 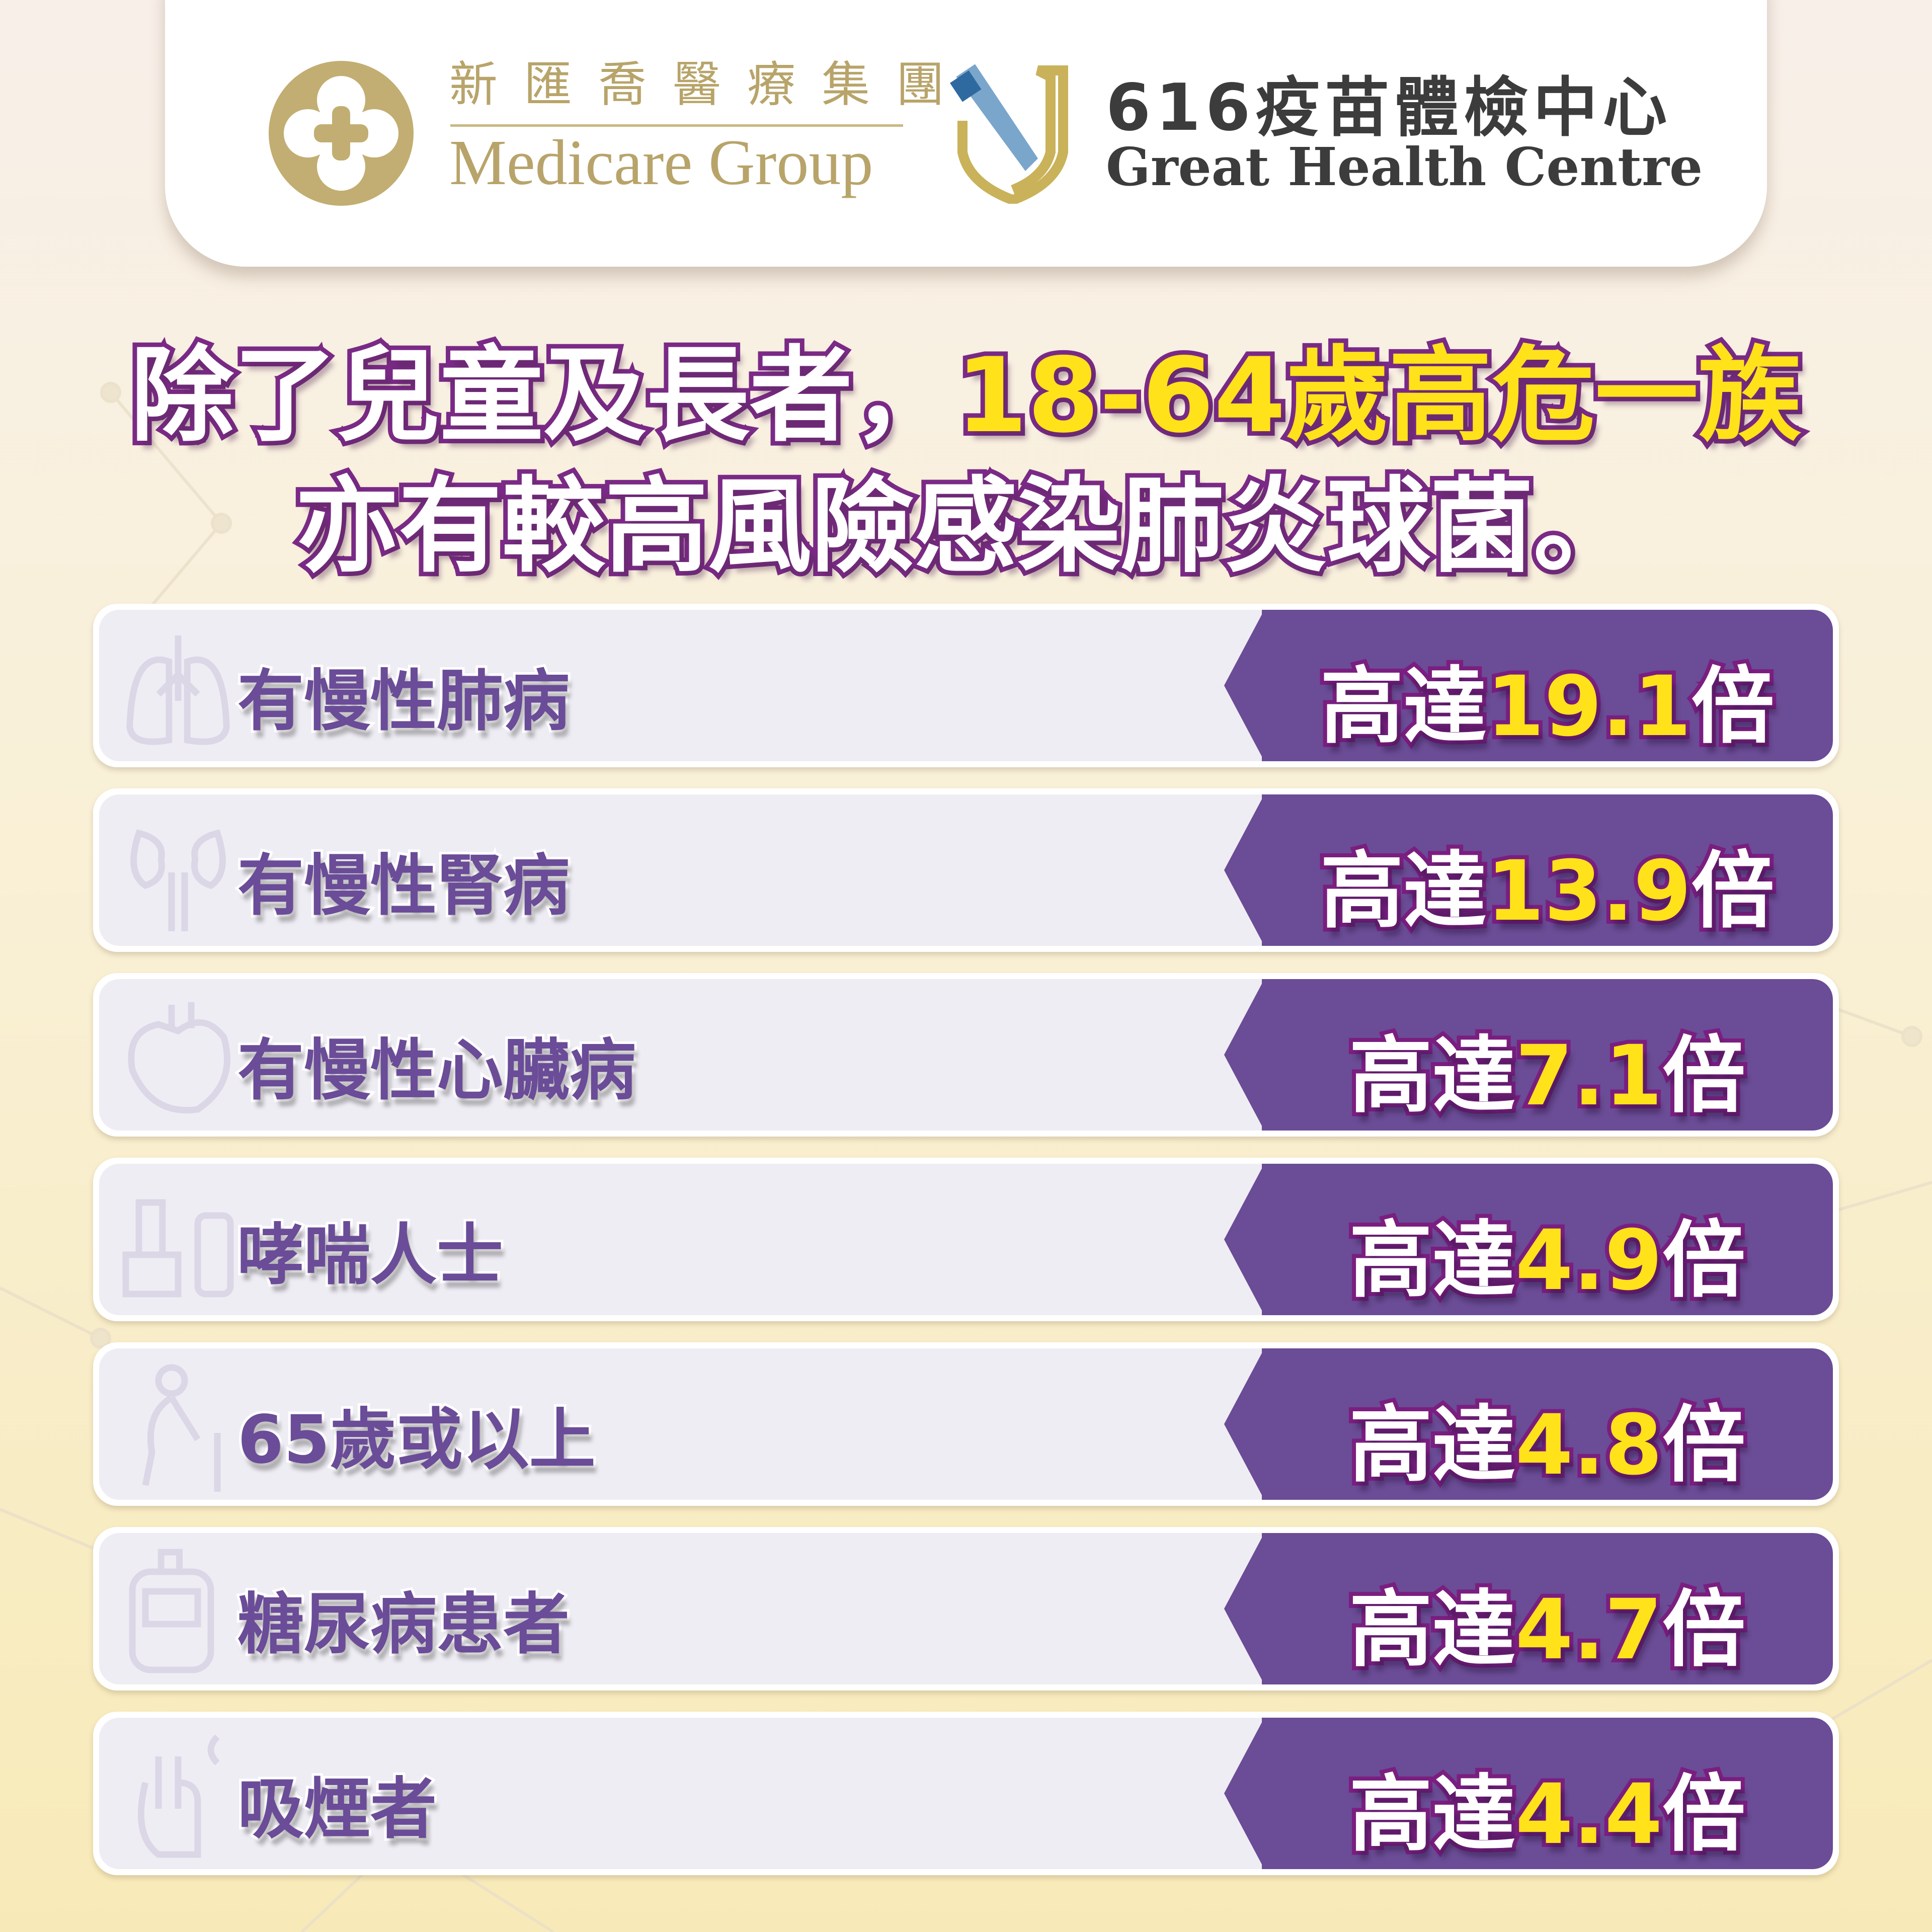 What do you see at coordinates (178, 880) in the screenshot?
I see `kidney-icon` at bounding box center [178, 880].